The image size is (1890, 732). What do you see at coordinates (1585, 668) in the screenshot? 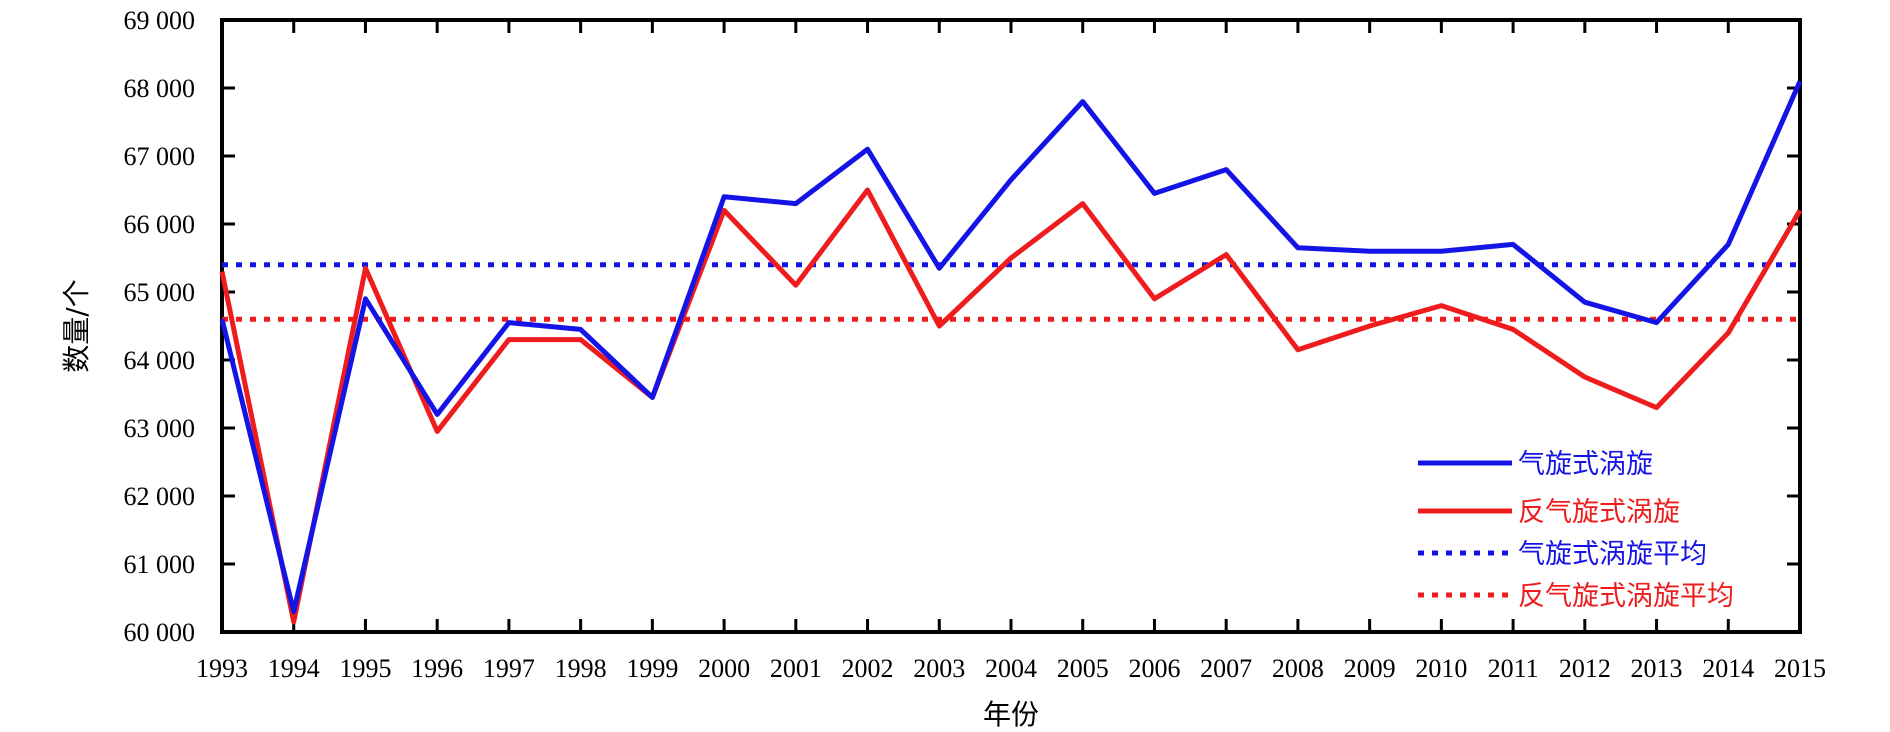
I see `x-tick-label-2012: 2012` at bounding box center [1585, 668].